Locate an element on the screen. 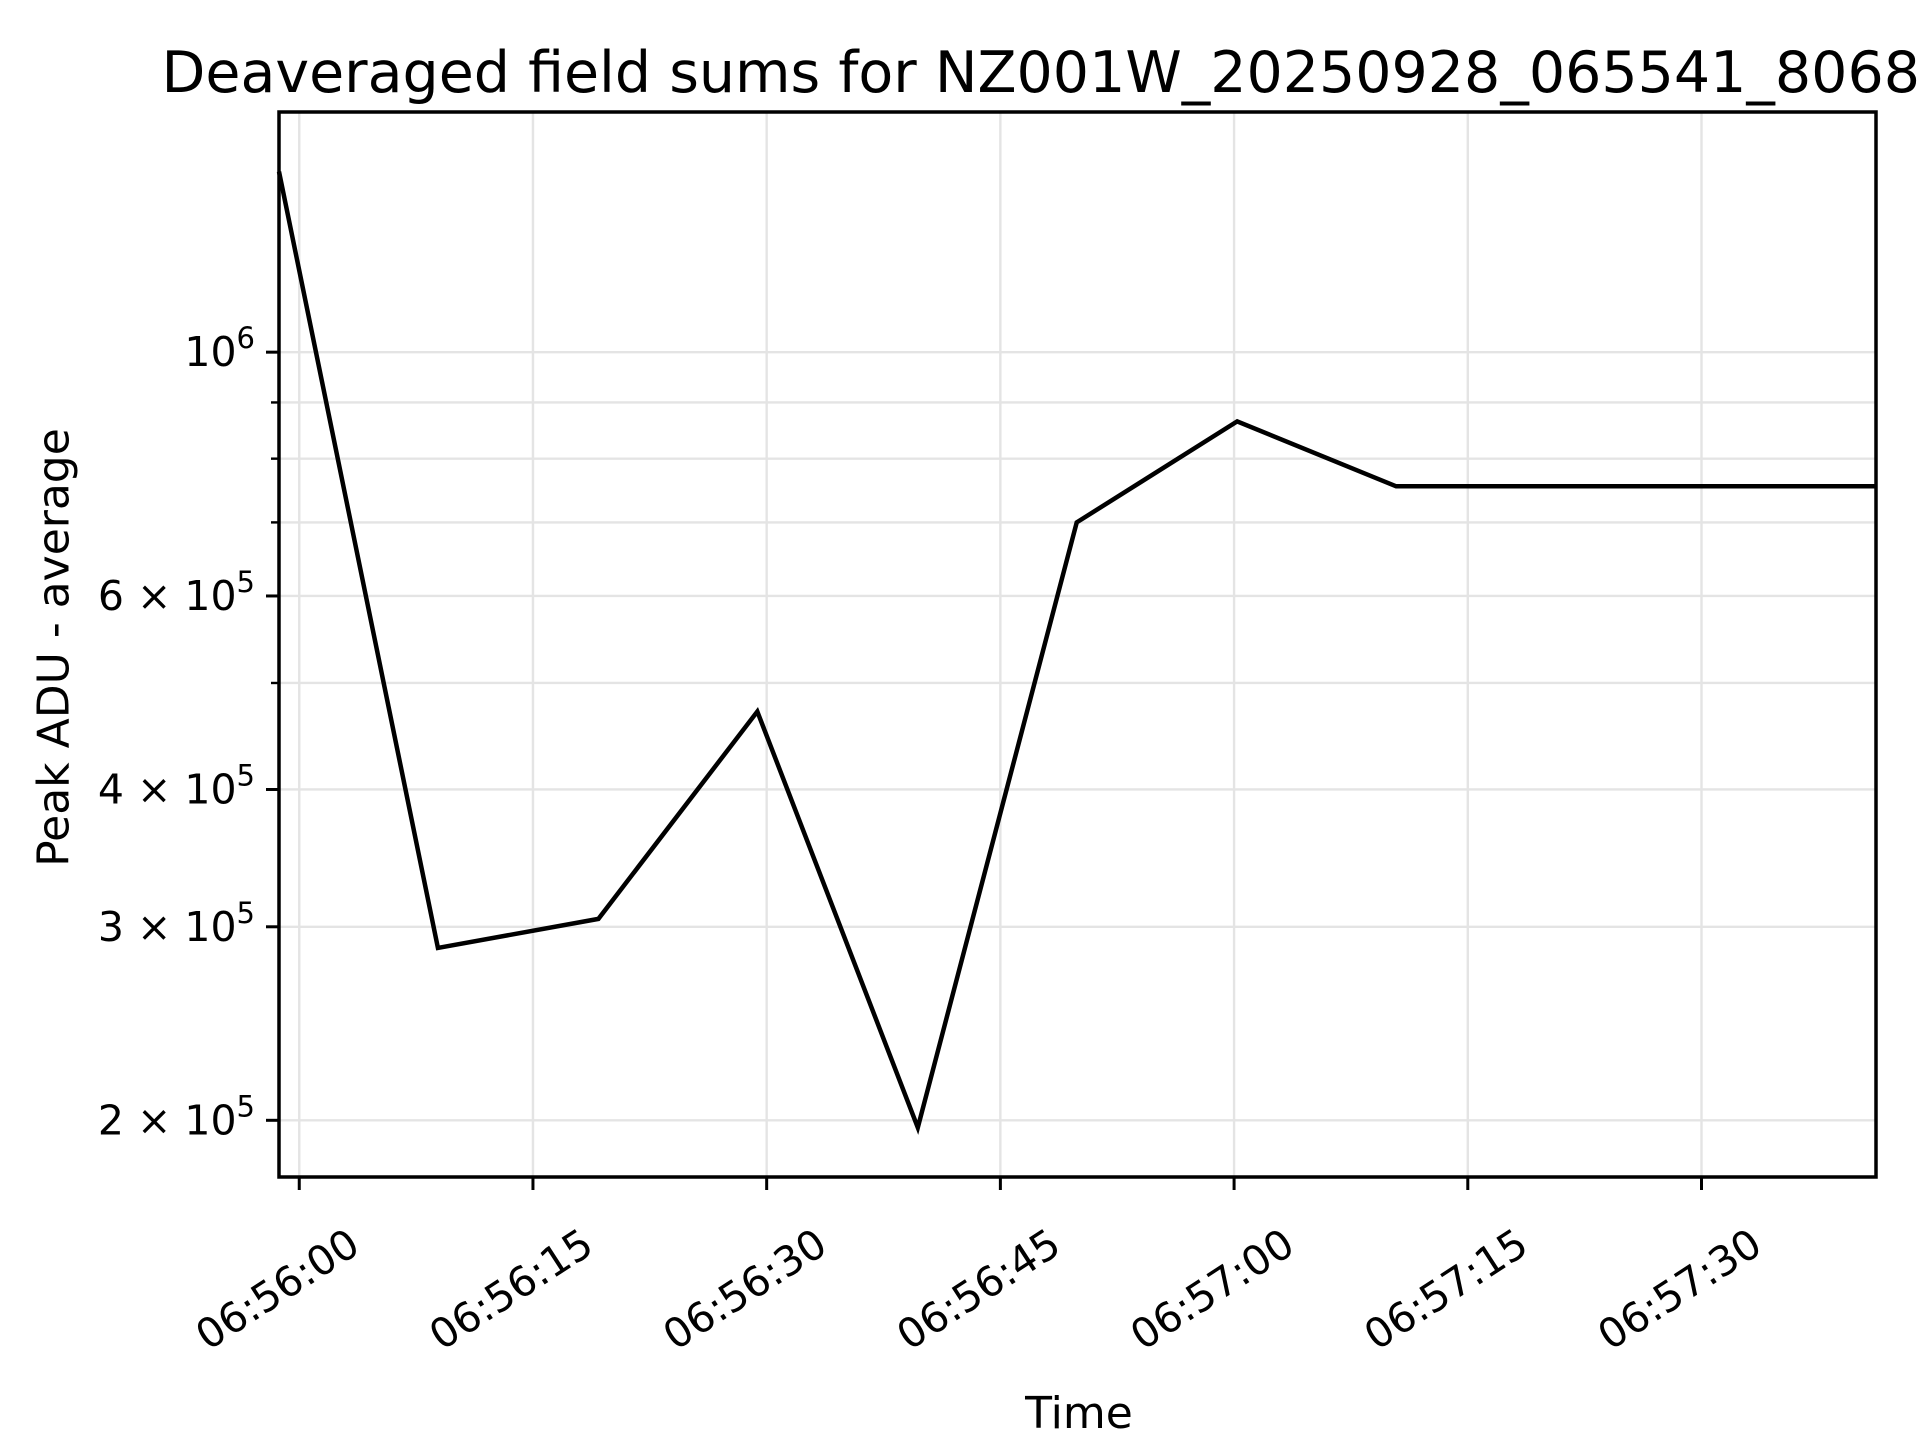  x-tick-label: 06:56:00 is located at coordinates (277, 1289).